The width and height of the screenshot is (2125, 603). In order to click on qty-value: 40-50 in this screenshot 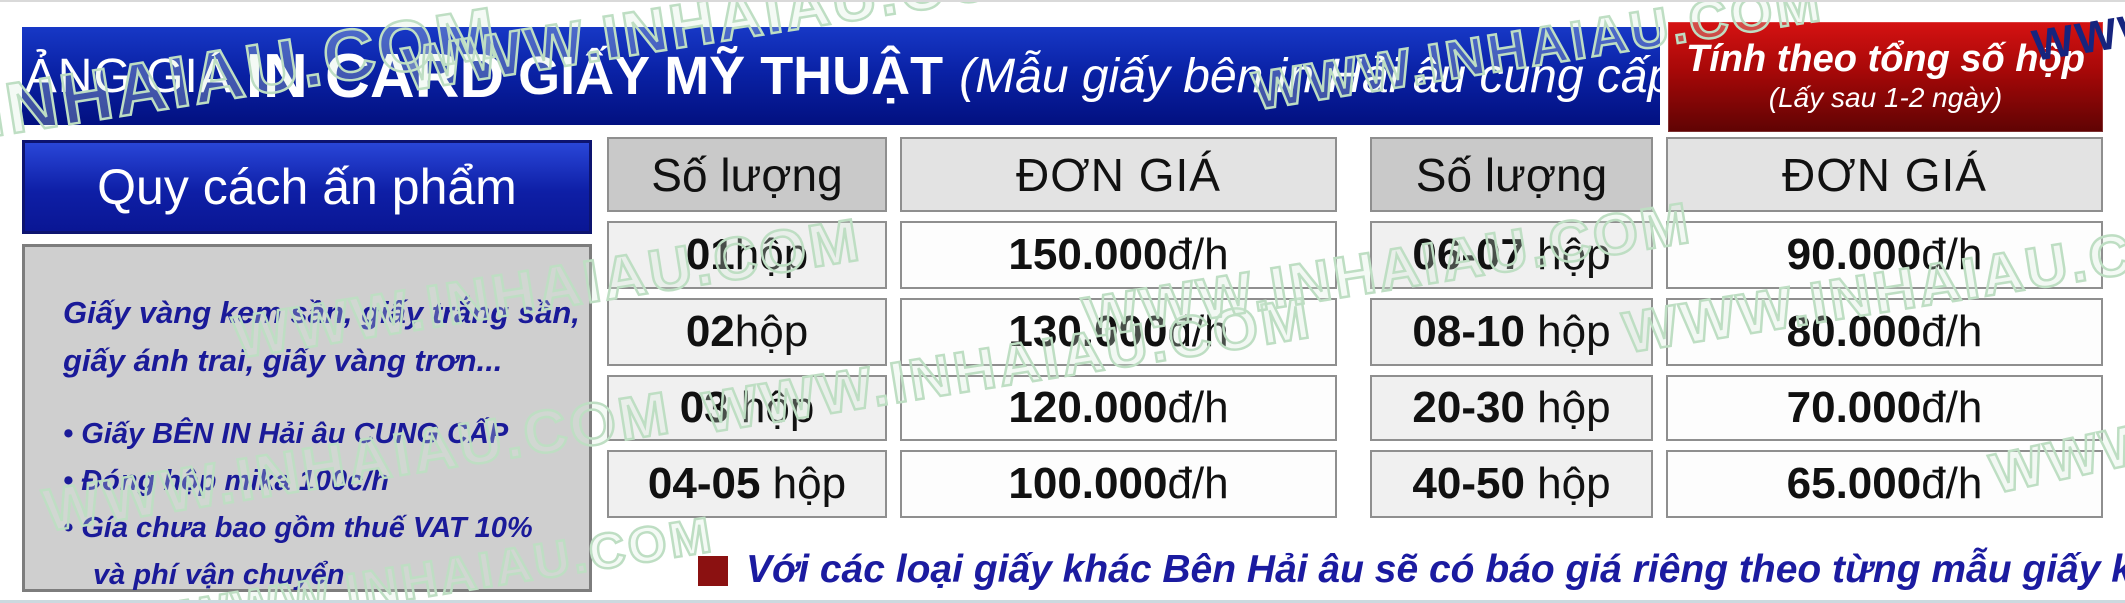, I will do `click(1468, 483)`.